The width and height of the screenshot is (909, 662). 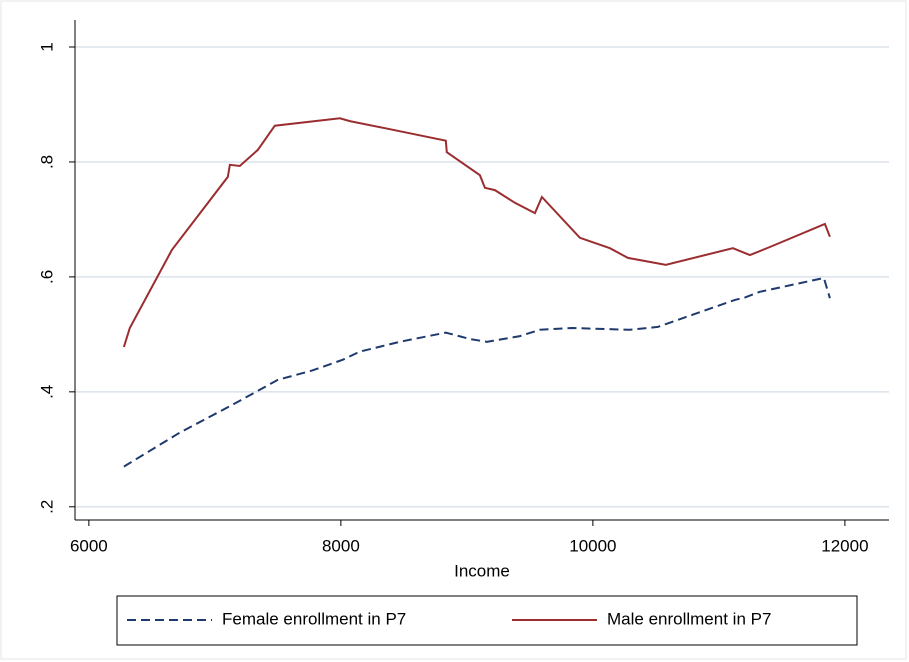 What do you see at coordinates (314, 618) in the screenshot?
I see `legend-label: Female enrollment in P7` at bounding box center [314, 618].